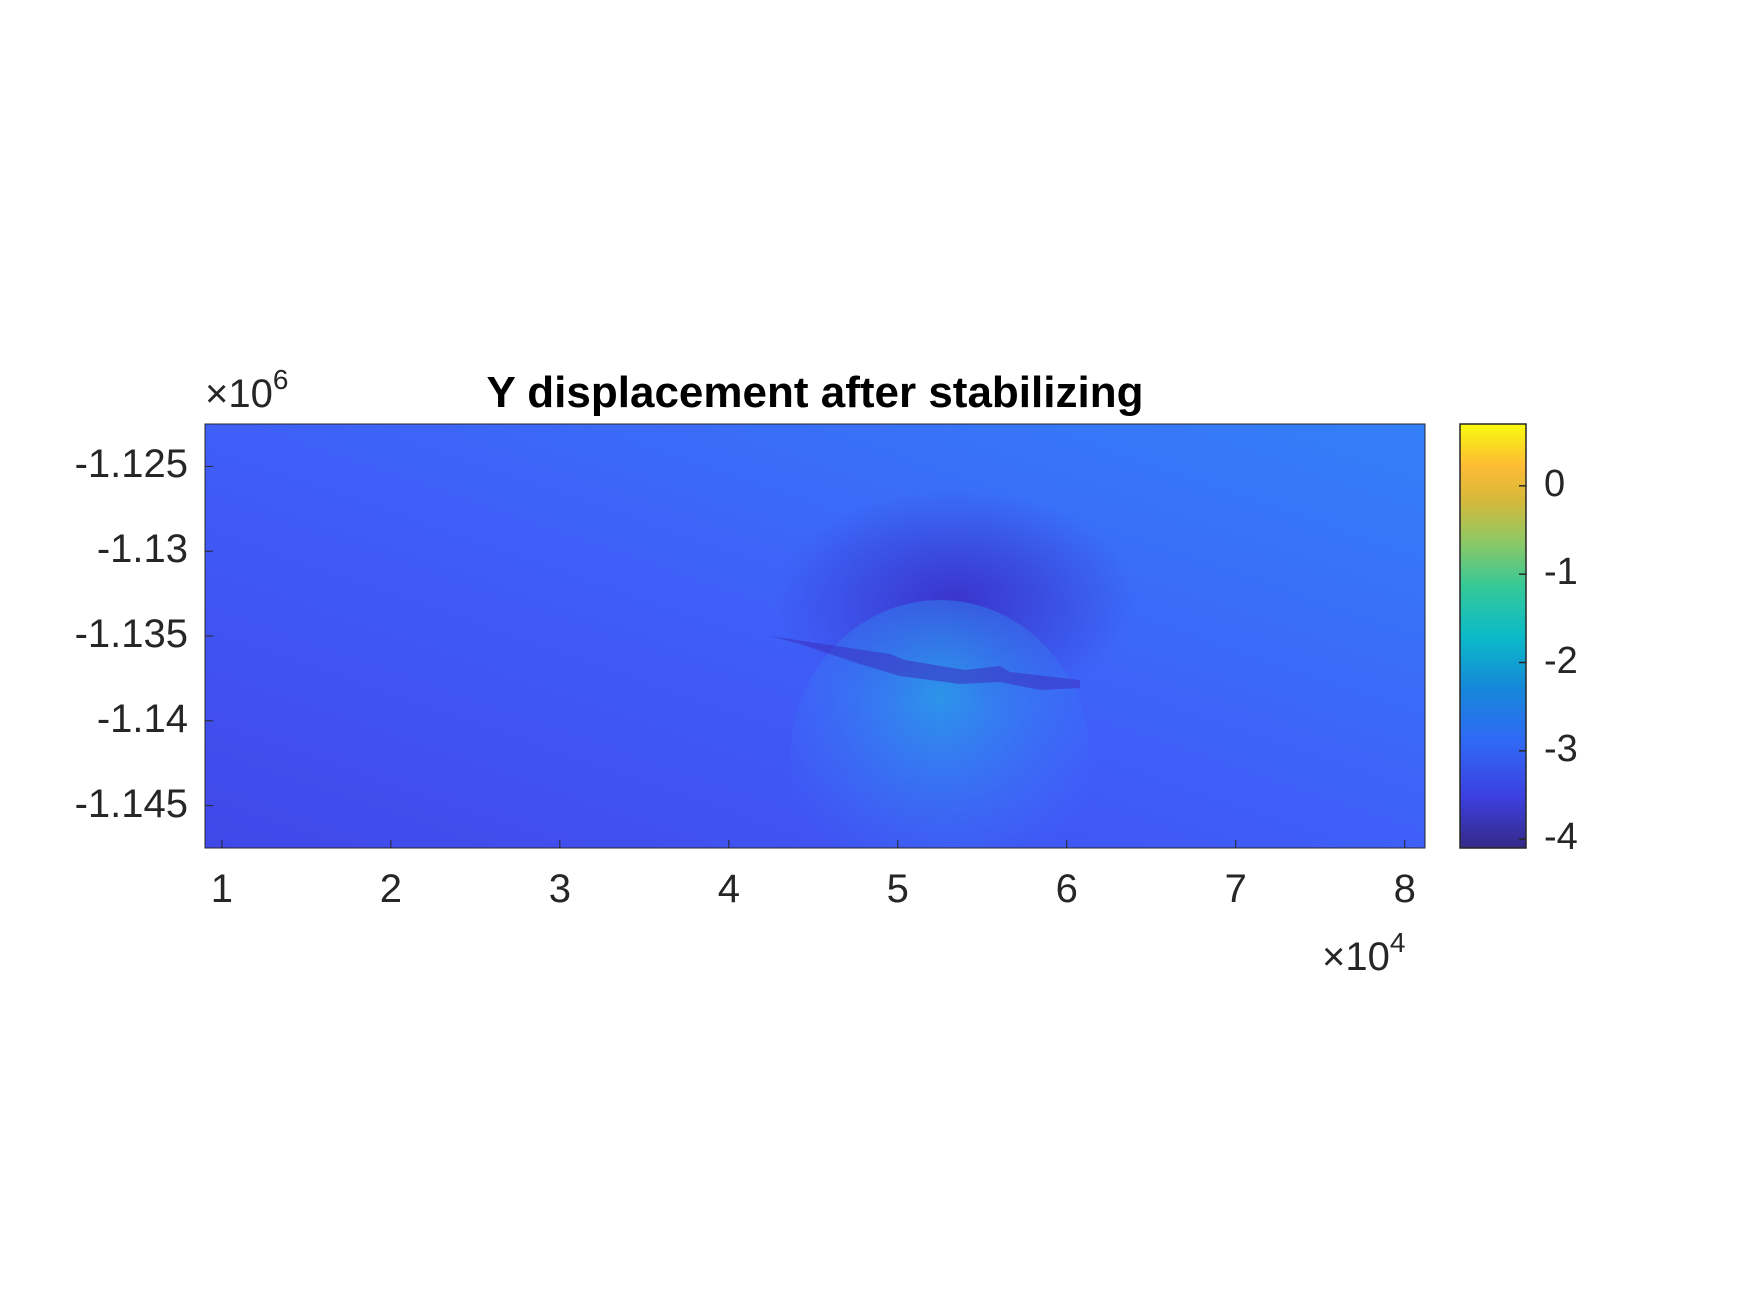  Describe the element at coordinates (1561, 837) in the screenshot. I see `colorbar-tick-label: -4` at that location.